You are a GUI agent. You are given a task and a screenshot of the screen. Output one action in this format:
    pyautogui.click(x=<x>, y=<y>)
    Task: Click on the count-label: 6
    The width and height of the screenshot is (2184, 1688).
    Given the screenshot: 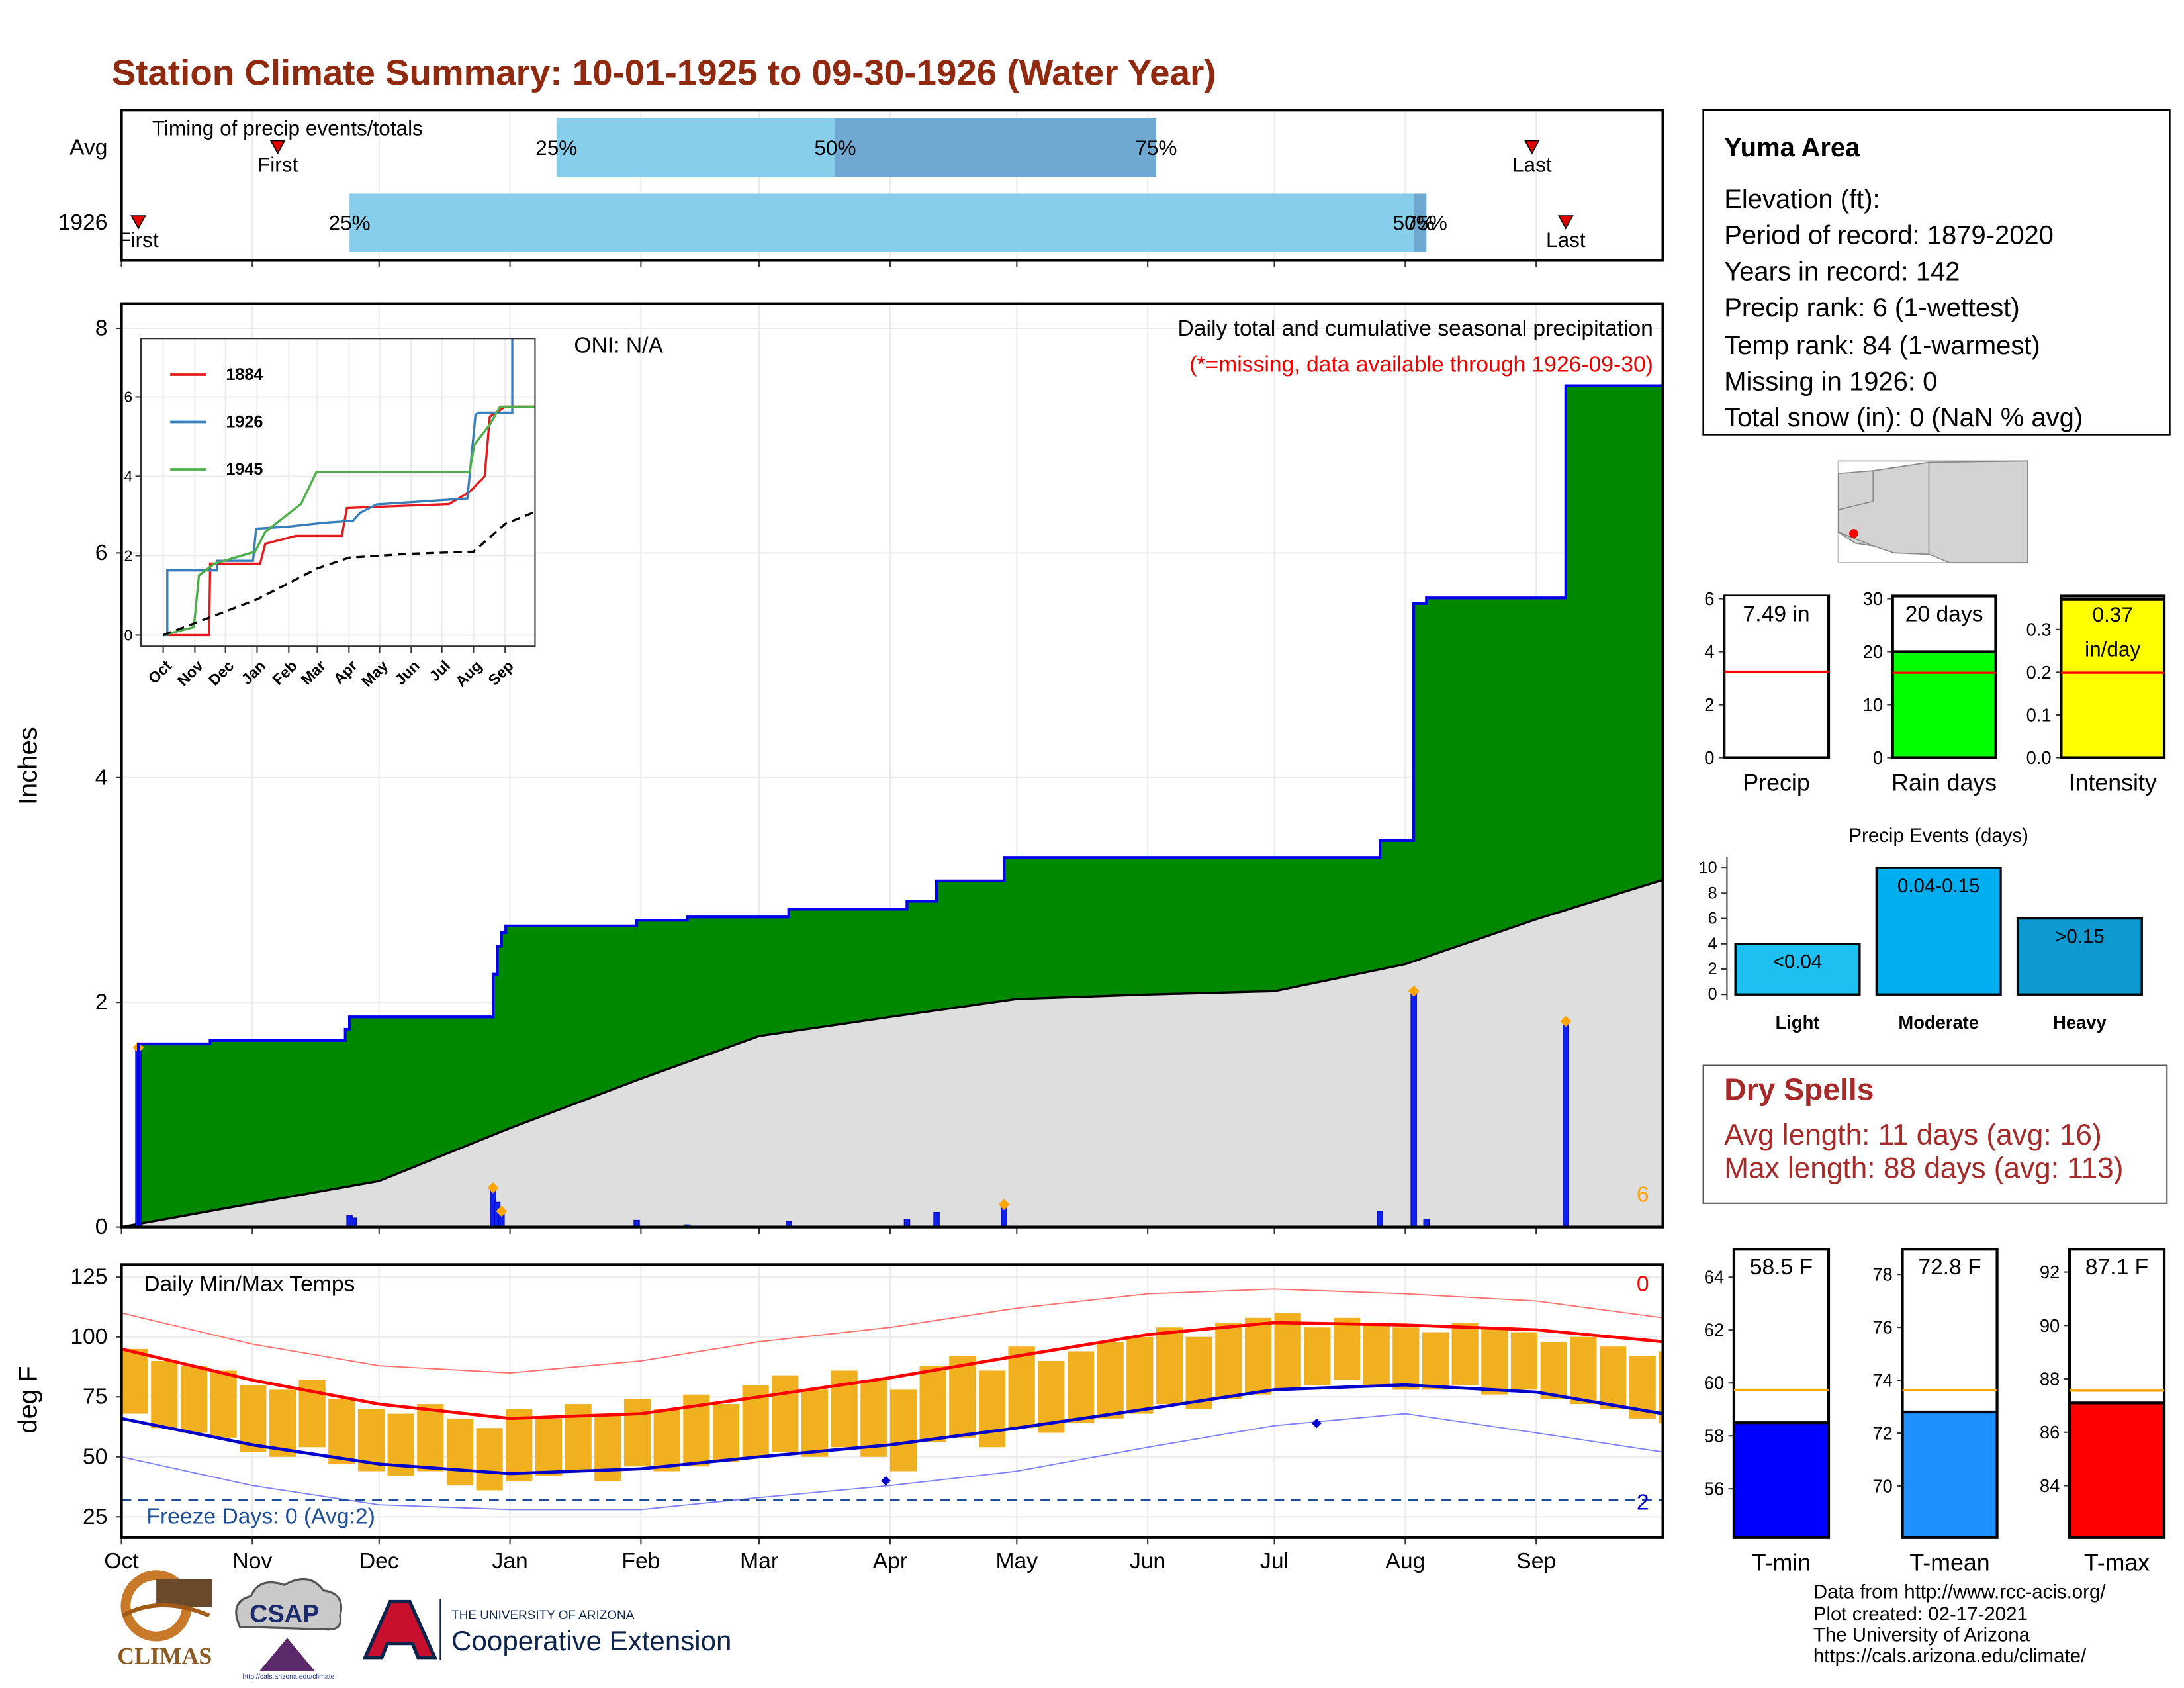 What is the action you would take?
    pyautogui.click(x=1643, y=1195)
    